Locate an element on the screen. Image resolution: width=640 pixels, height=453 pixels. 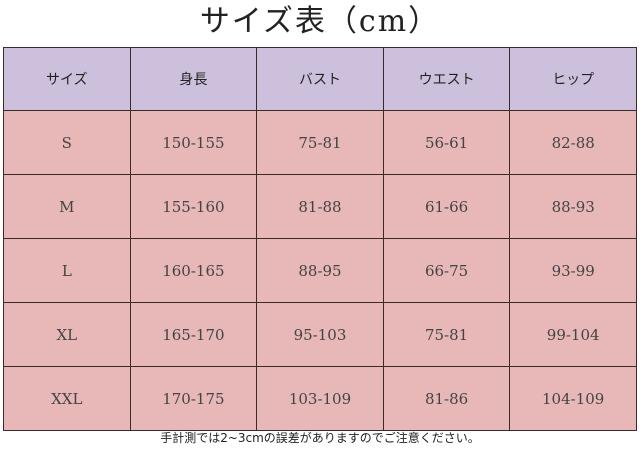
cell-bust: 88-95 is located at coordinates (320, 270).